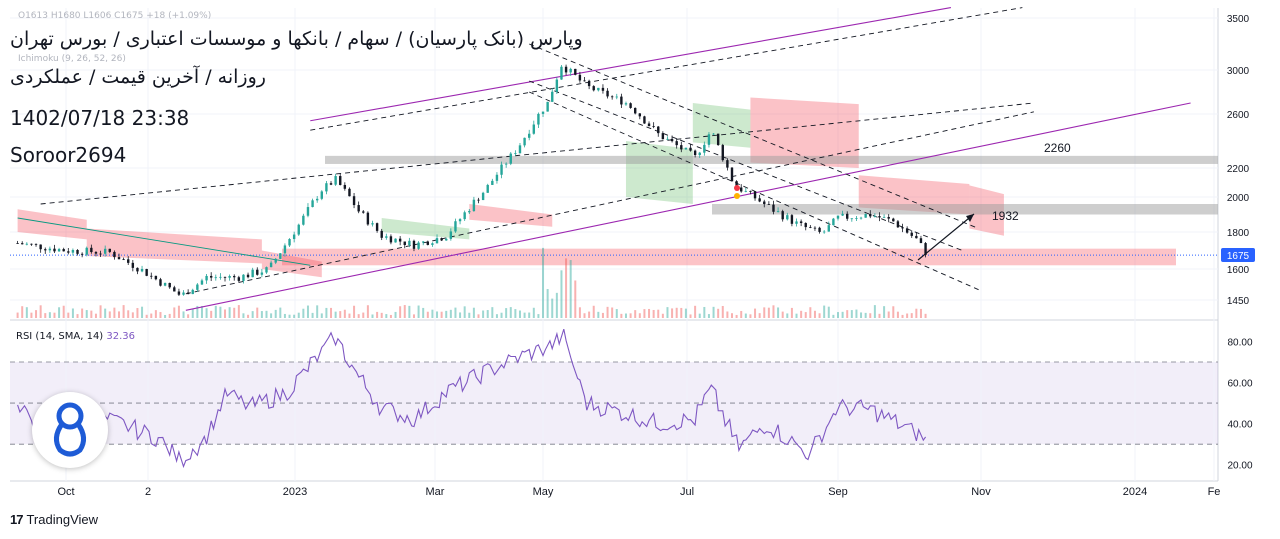 This screenshot has width=1280, height=539. I want to click on rsi-legend-name: RSI (14, SMA, 14), so click(60, 336).